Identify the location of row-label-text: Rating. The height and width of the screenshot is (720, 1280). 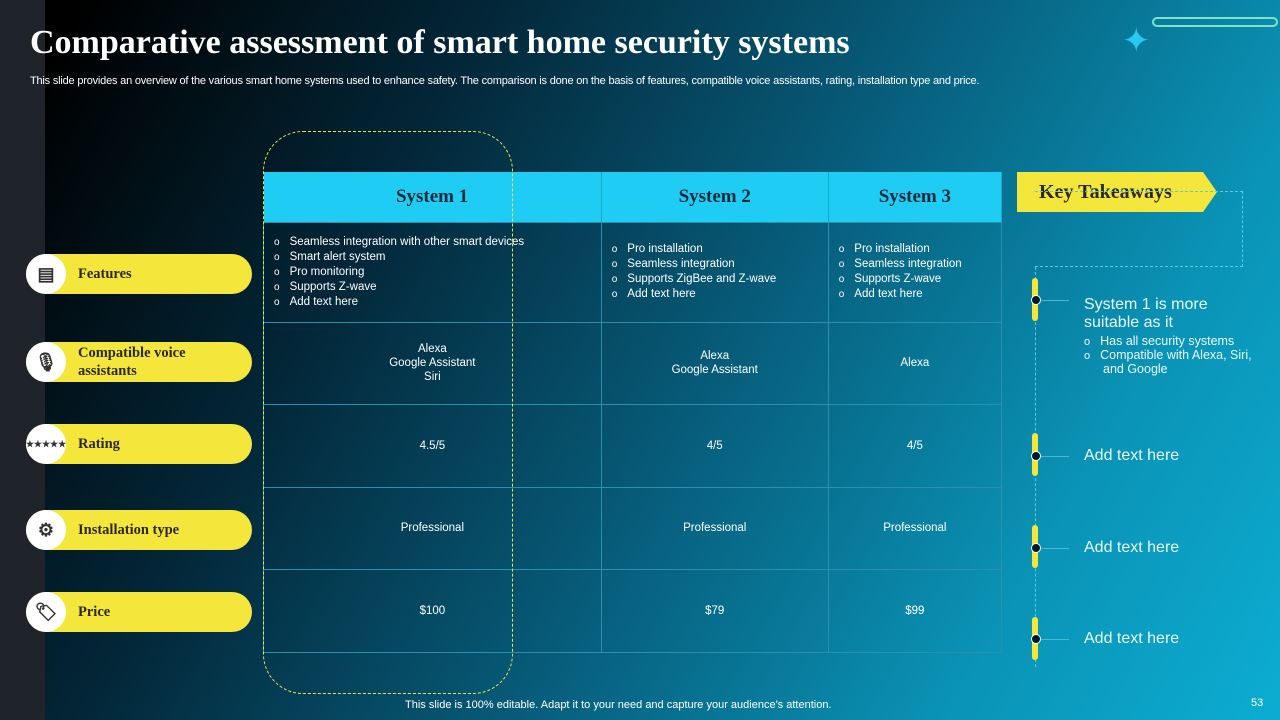
(99, 444).